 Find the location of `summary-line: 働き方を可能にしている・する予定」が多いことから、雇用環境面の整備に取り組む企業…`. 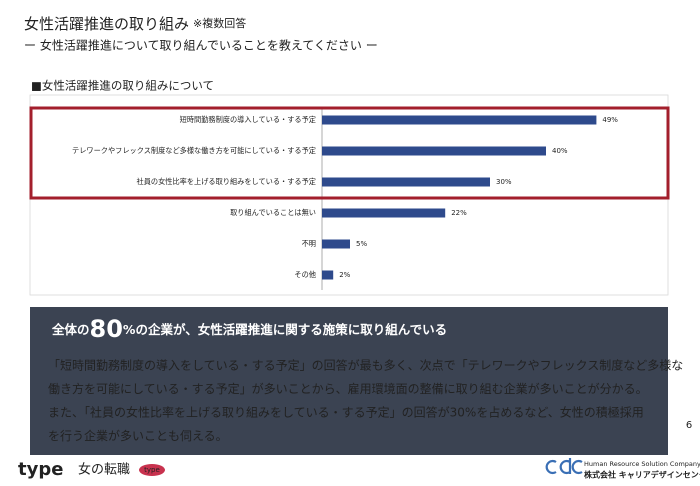

summary-line: 働き方を可能にしている・する予定」が多いことから、雇用環境面の整備に取り組む企業… is located at coordinates (348, 388).